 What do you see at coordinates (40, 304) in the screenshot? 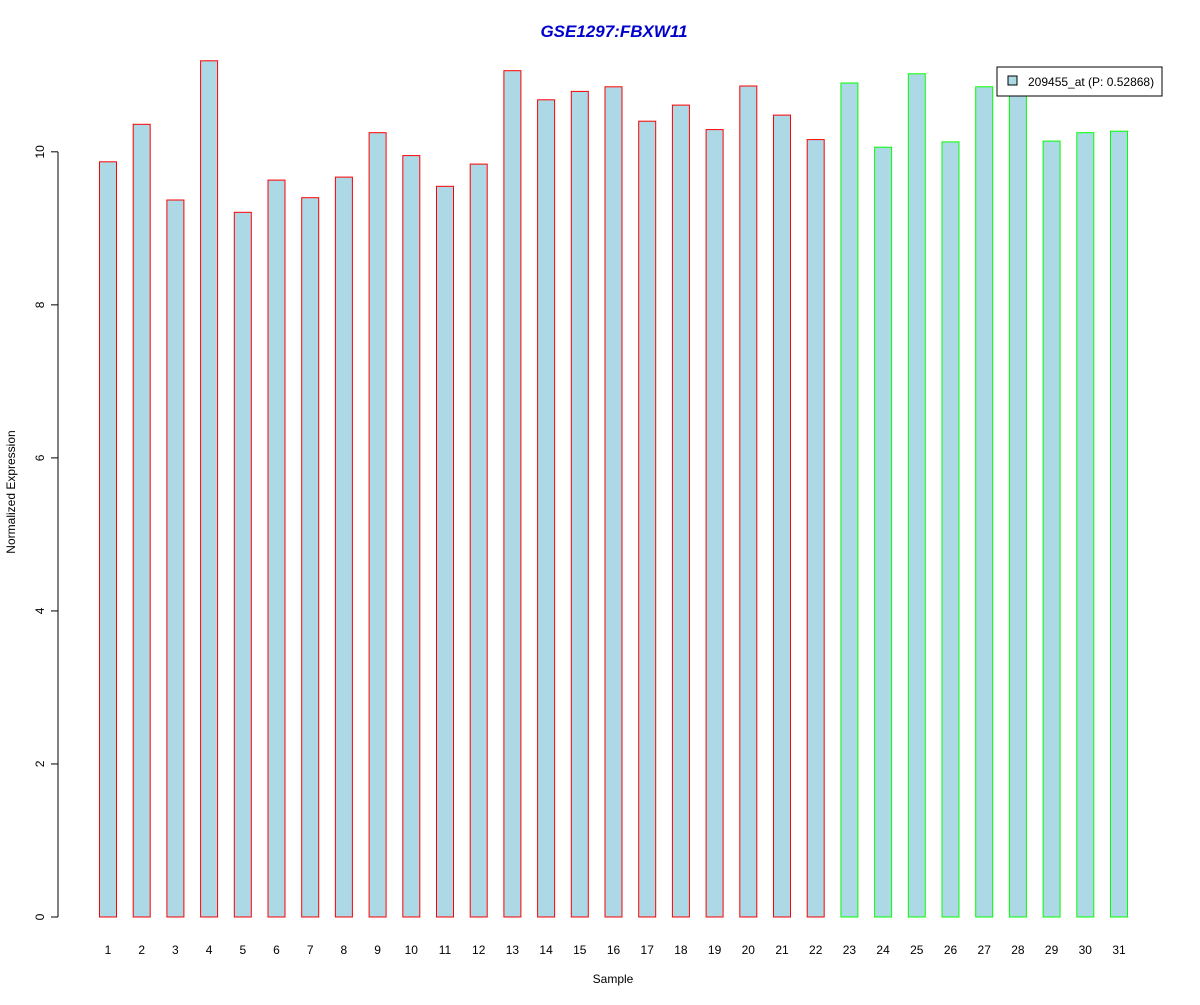
I see `y-tick-label: 8` at bounding box center [40, 304].